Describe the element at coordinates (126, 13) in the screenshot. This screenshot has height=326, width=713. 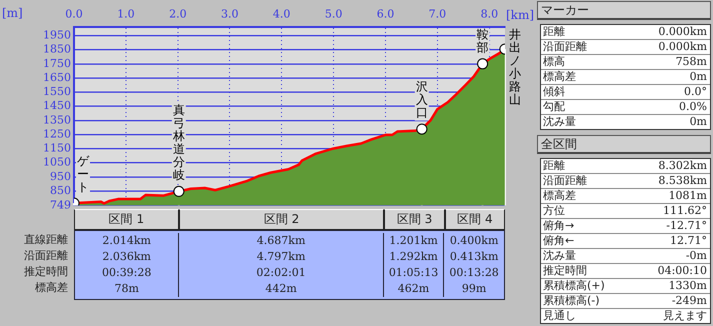
I see `x-tick-label: 1.0` at that location.